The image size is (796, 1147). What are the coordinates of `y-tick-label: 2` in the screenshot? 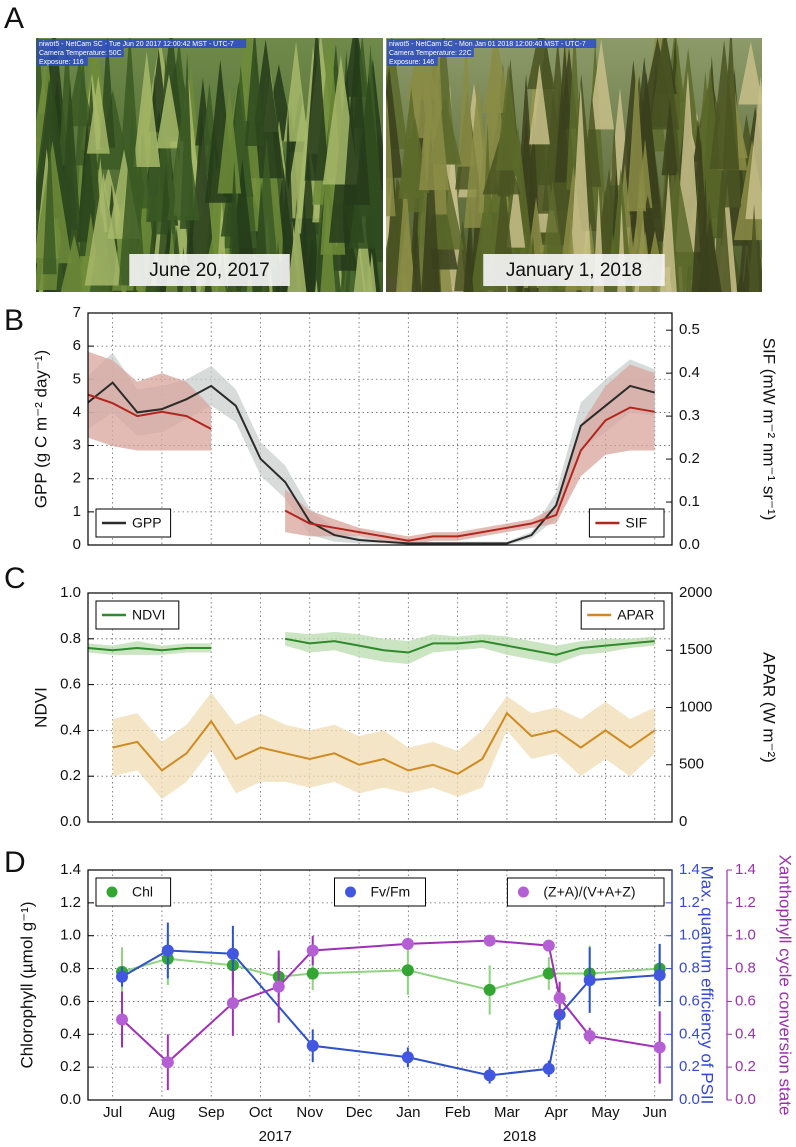 It's located at (77, 478).